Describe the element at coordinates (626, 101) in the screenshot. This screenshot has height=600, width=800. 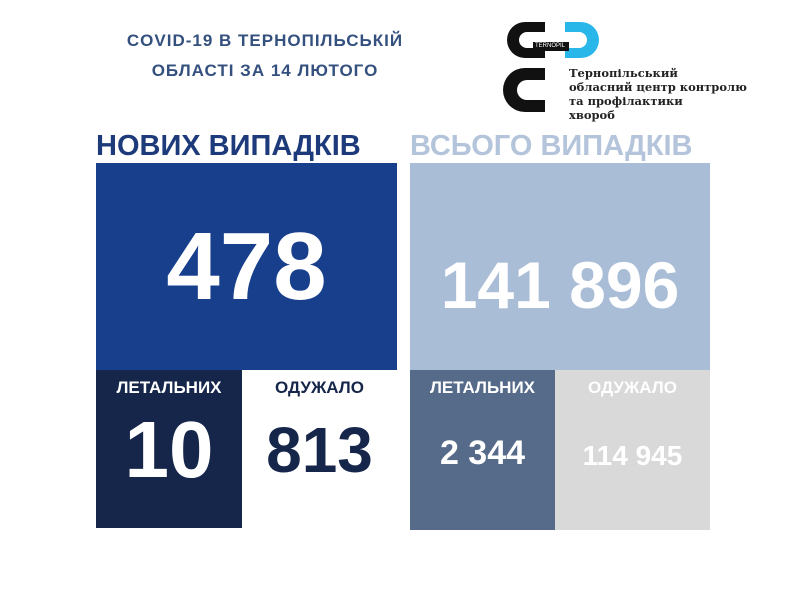
I see `org-line: та профілактики` at that location.